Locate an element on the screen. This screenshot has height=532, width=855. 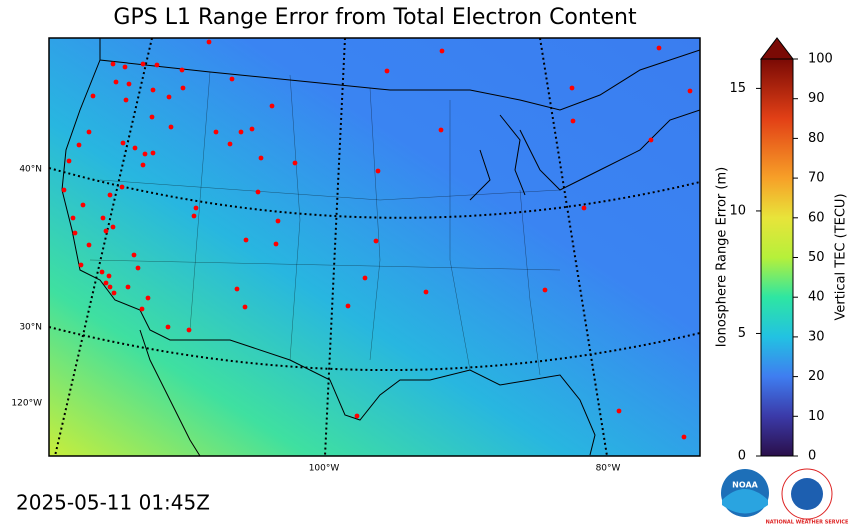
nws-inner is located at coordinates (807, 494).